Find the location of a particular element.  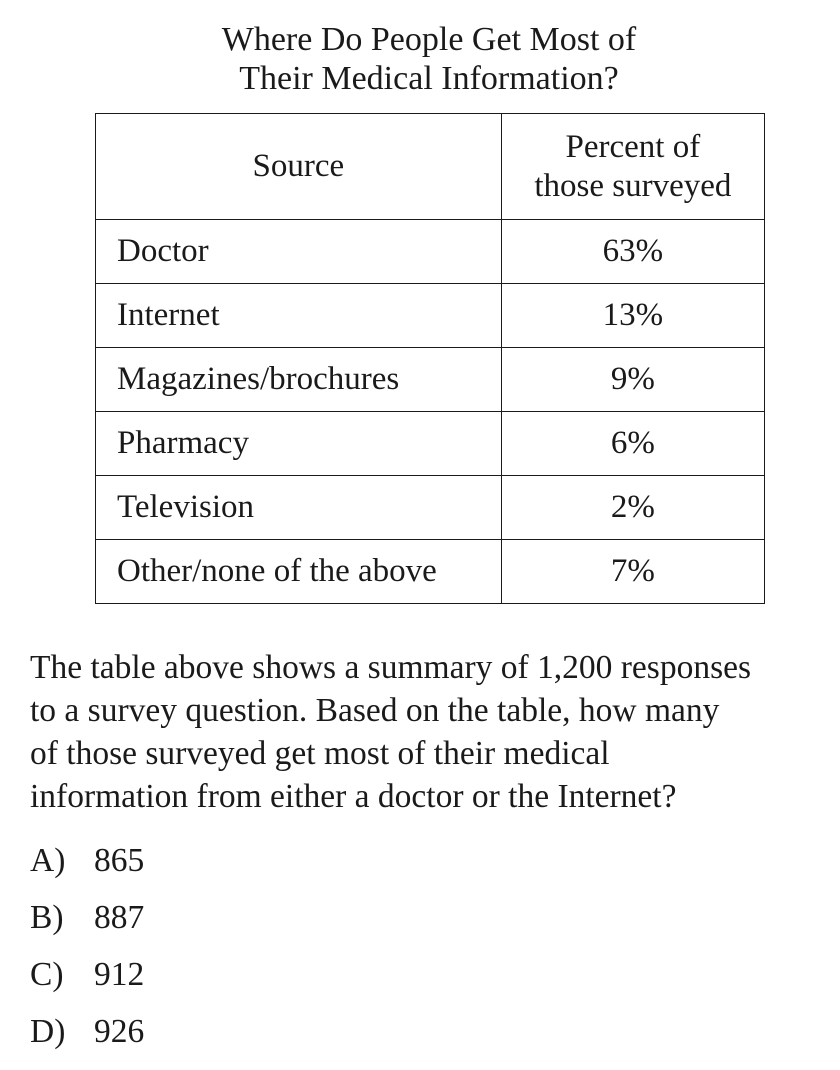

source-cell: Doctor is located at coordinates (298, 251).